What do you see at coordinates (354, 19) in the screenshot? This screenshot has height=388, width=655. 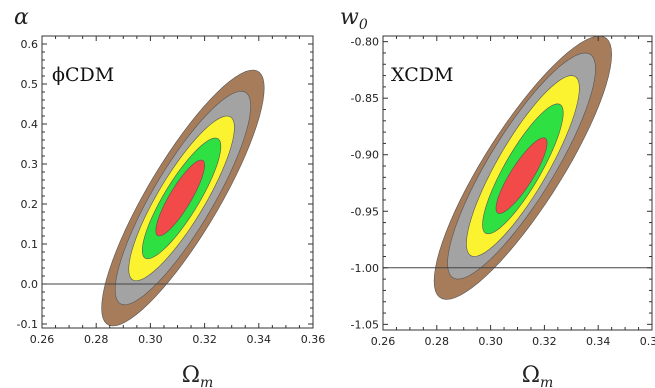 I see `y-axis-label: w0` at bounding box center [354, 19].